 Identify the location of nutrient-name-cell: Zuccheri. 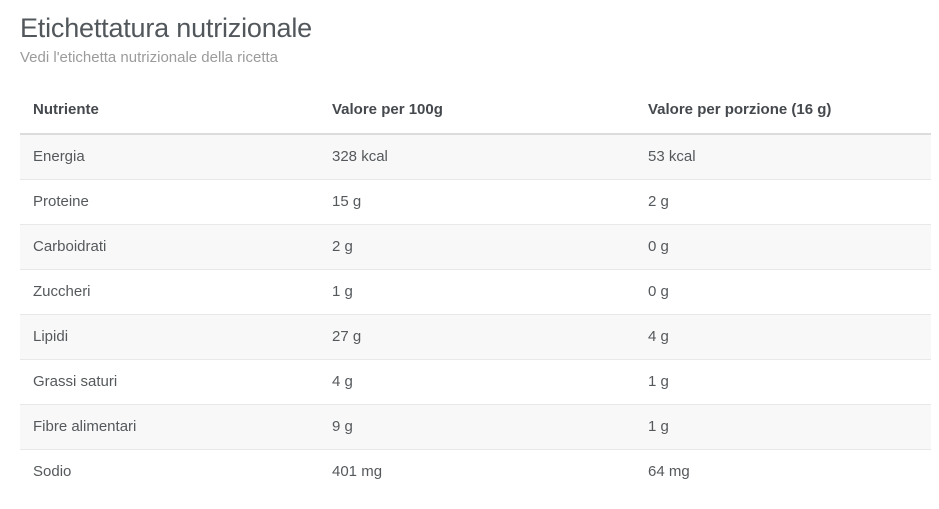
(169, 292).